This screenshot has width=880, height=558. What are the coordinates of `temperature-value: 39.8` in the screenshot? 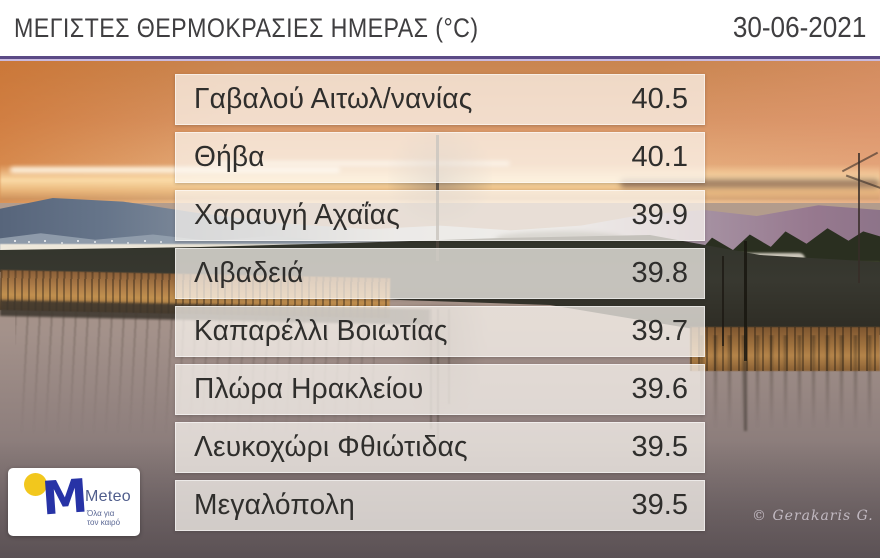 It's located at (659, 273).